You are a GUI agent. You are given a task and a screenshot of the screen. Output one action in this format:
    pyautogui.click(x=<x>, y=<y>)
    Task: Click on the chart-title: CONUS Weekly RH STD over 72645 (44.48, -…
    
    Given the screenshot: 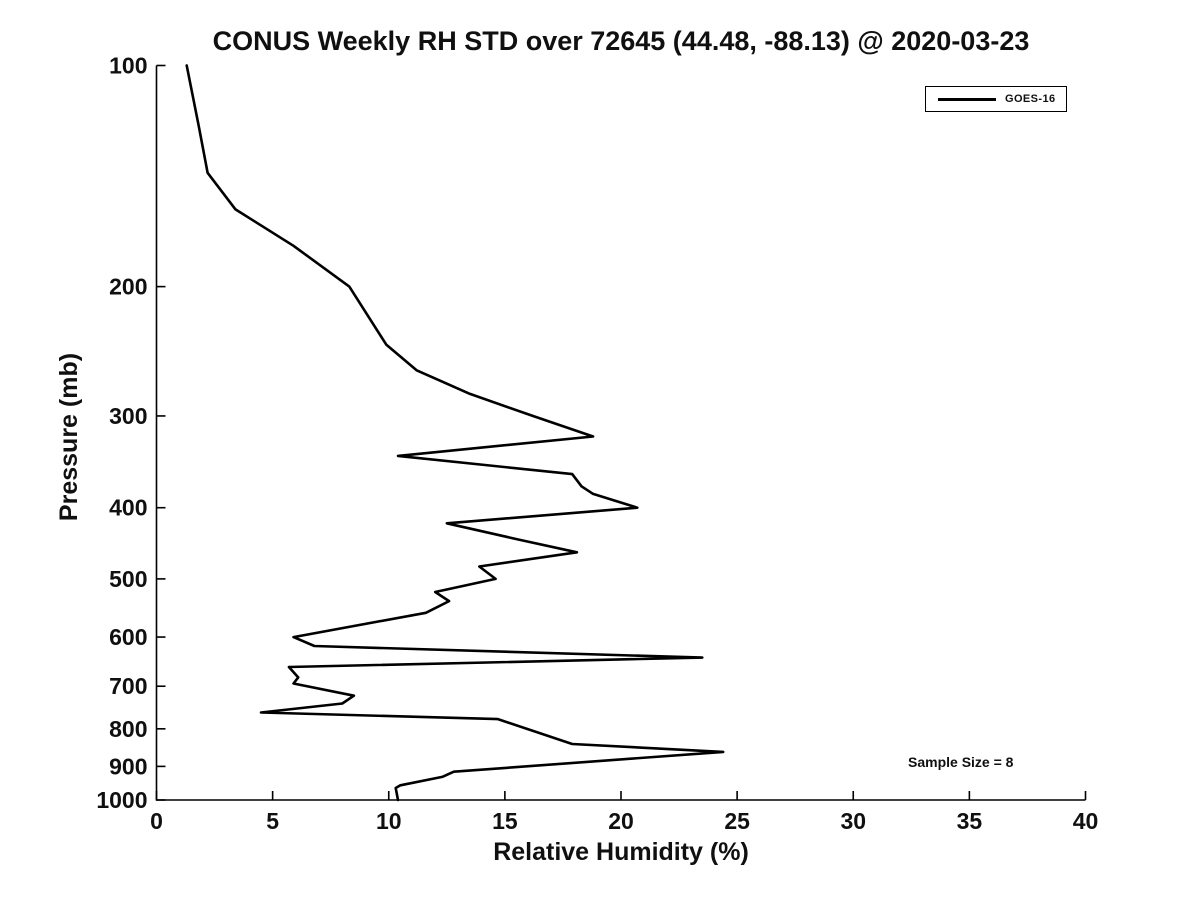 What is the action you would take?
    pyautogui.click(x=621, y=41)
    